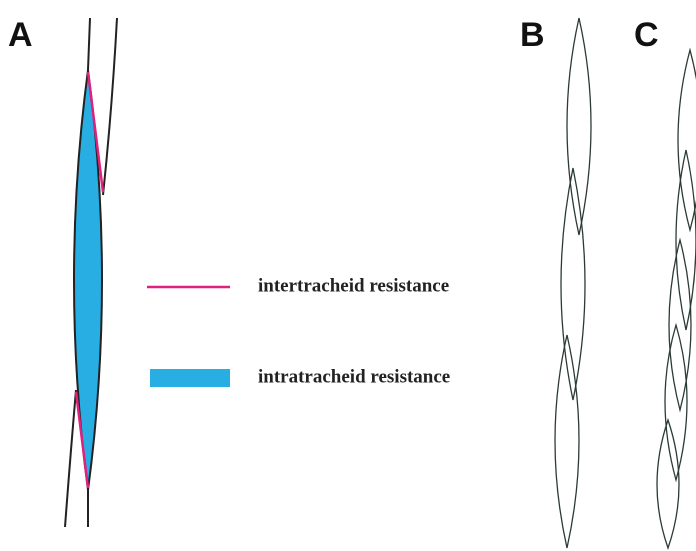  What do you see at coordinates (190, 378) in the screenshot?
I see `legend-swatch` at bounding box center [190, 378].